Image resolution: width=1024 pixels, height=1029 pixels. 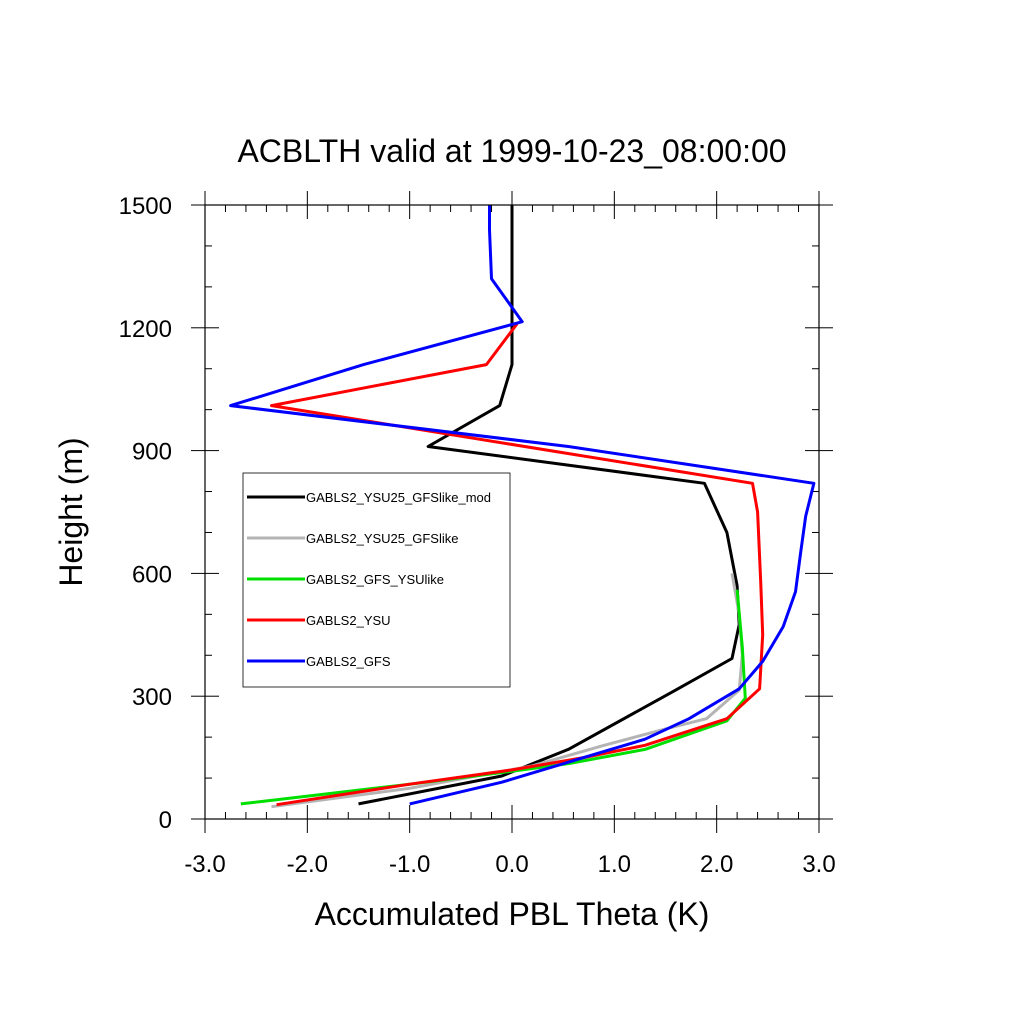 What do you see at coordinates (512, 914) in the screenshot?
I see `x-axis-label: Accumulated PBL Theta (K)` at bounding box center [512, 914].